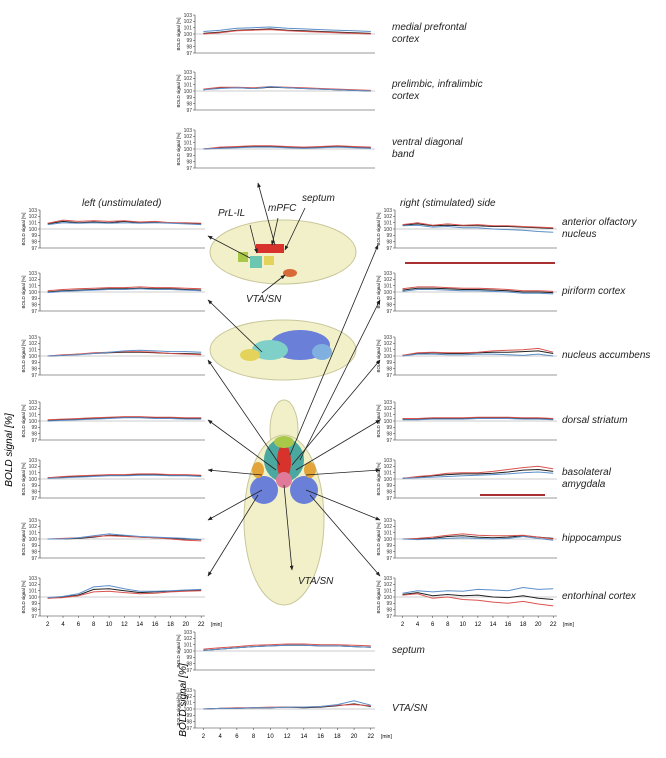 The width and height of the screenshot is (666, 758). Describe the element at coordinates (480, 263) in the screenshot. I see `stimulation-bar` at that location.